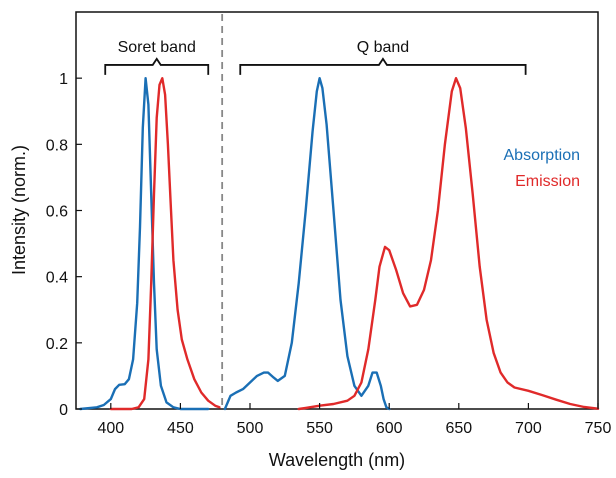 The height and width of the screenshot is (478, 616). Describe the element at coordinates (180, 428) in the screenshot. I see `x-tick-label: 450` at that location.